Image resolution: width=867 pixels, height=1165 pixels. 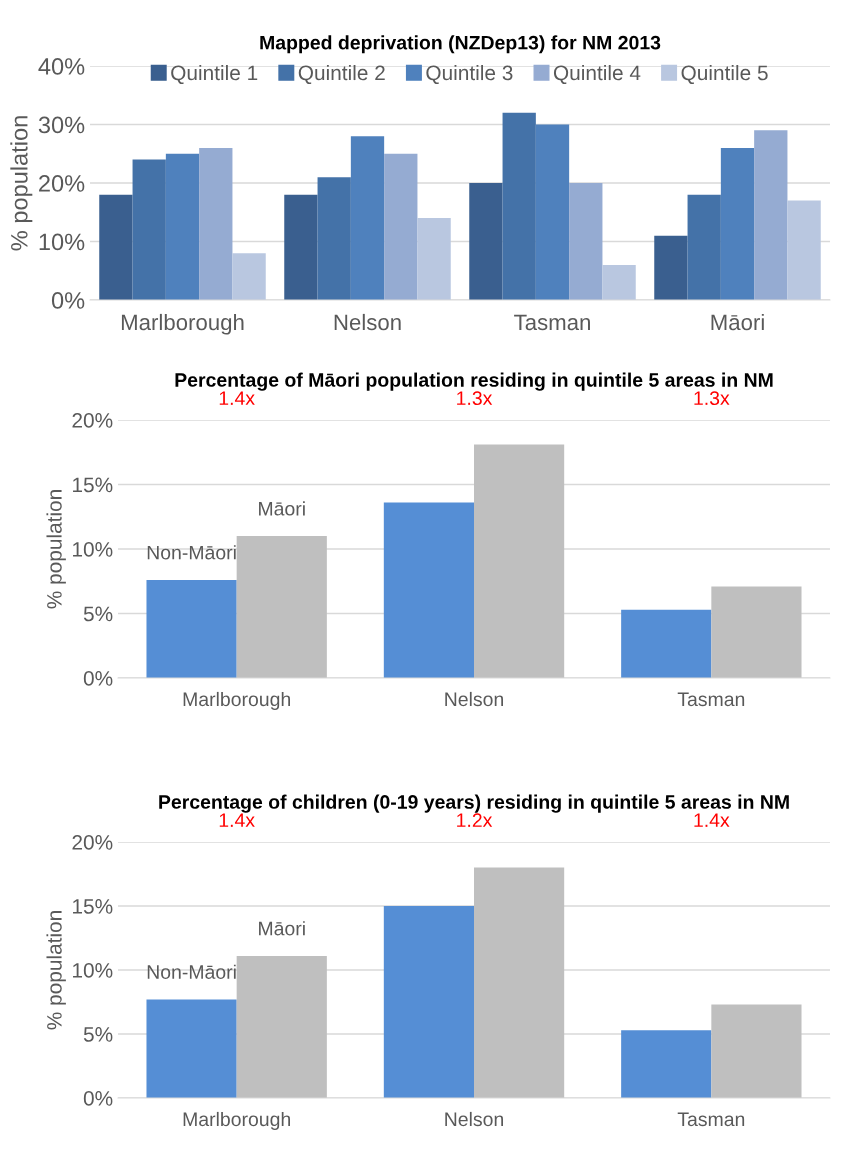 I want to click on chart-title: Percentage of Māori population residing in quintile 5 areas in NM, so click(x=474, y=381).